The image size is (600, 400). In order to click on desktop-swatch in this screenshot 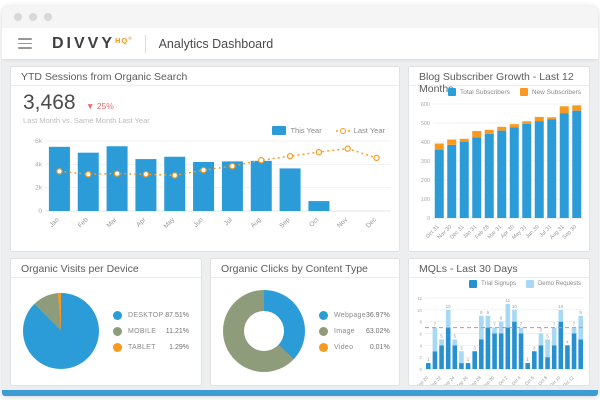, I will do `click(117, 315)`.